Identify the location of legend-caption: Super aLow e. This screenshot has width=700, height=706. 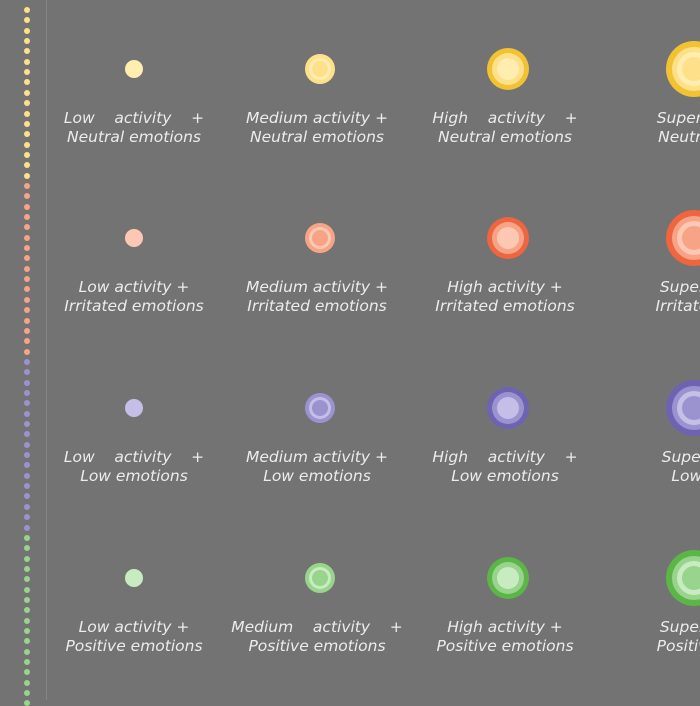
(647, 467).